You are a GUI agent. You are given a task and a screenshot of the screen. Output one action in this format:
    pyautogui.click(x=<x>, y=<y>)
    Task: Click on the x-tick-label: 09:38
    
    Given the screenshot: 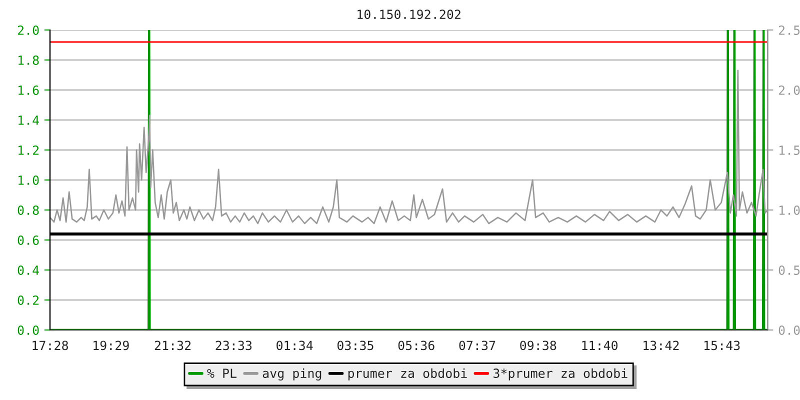 What is the action you would take?
    pyautogui.click(x=538, y=345)
    